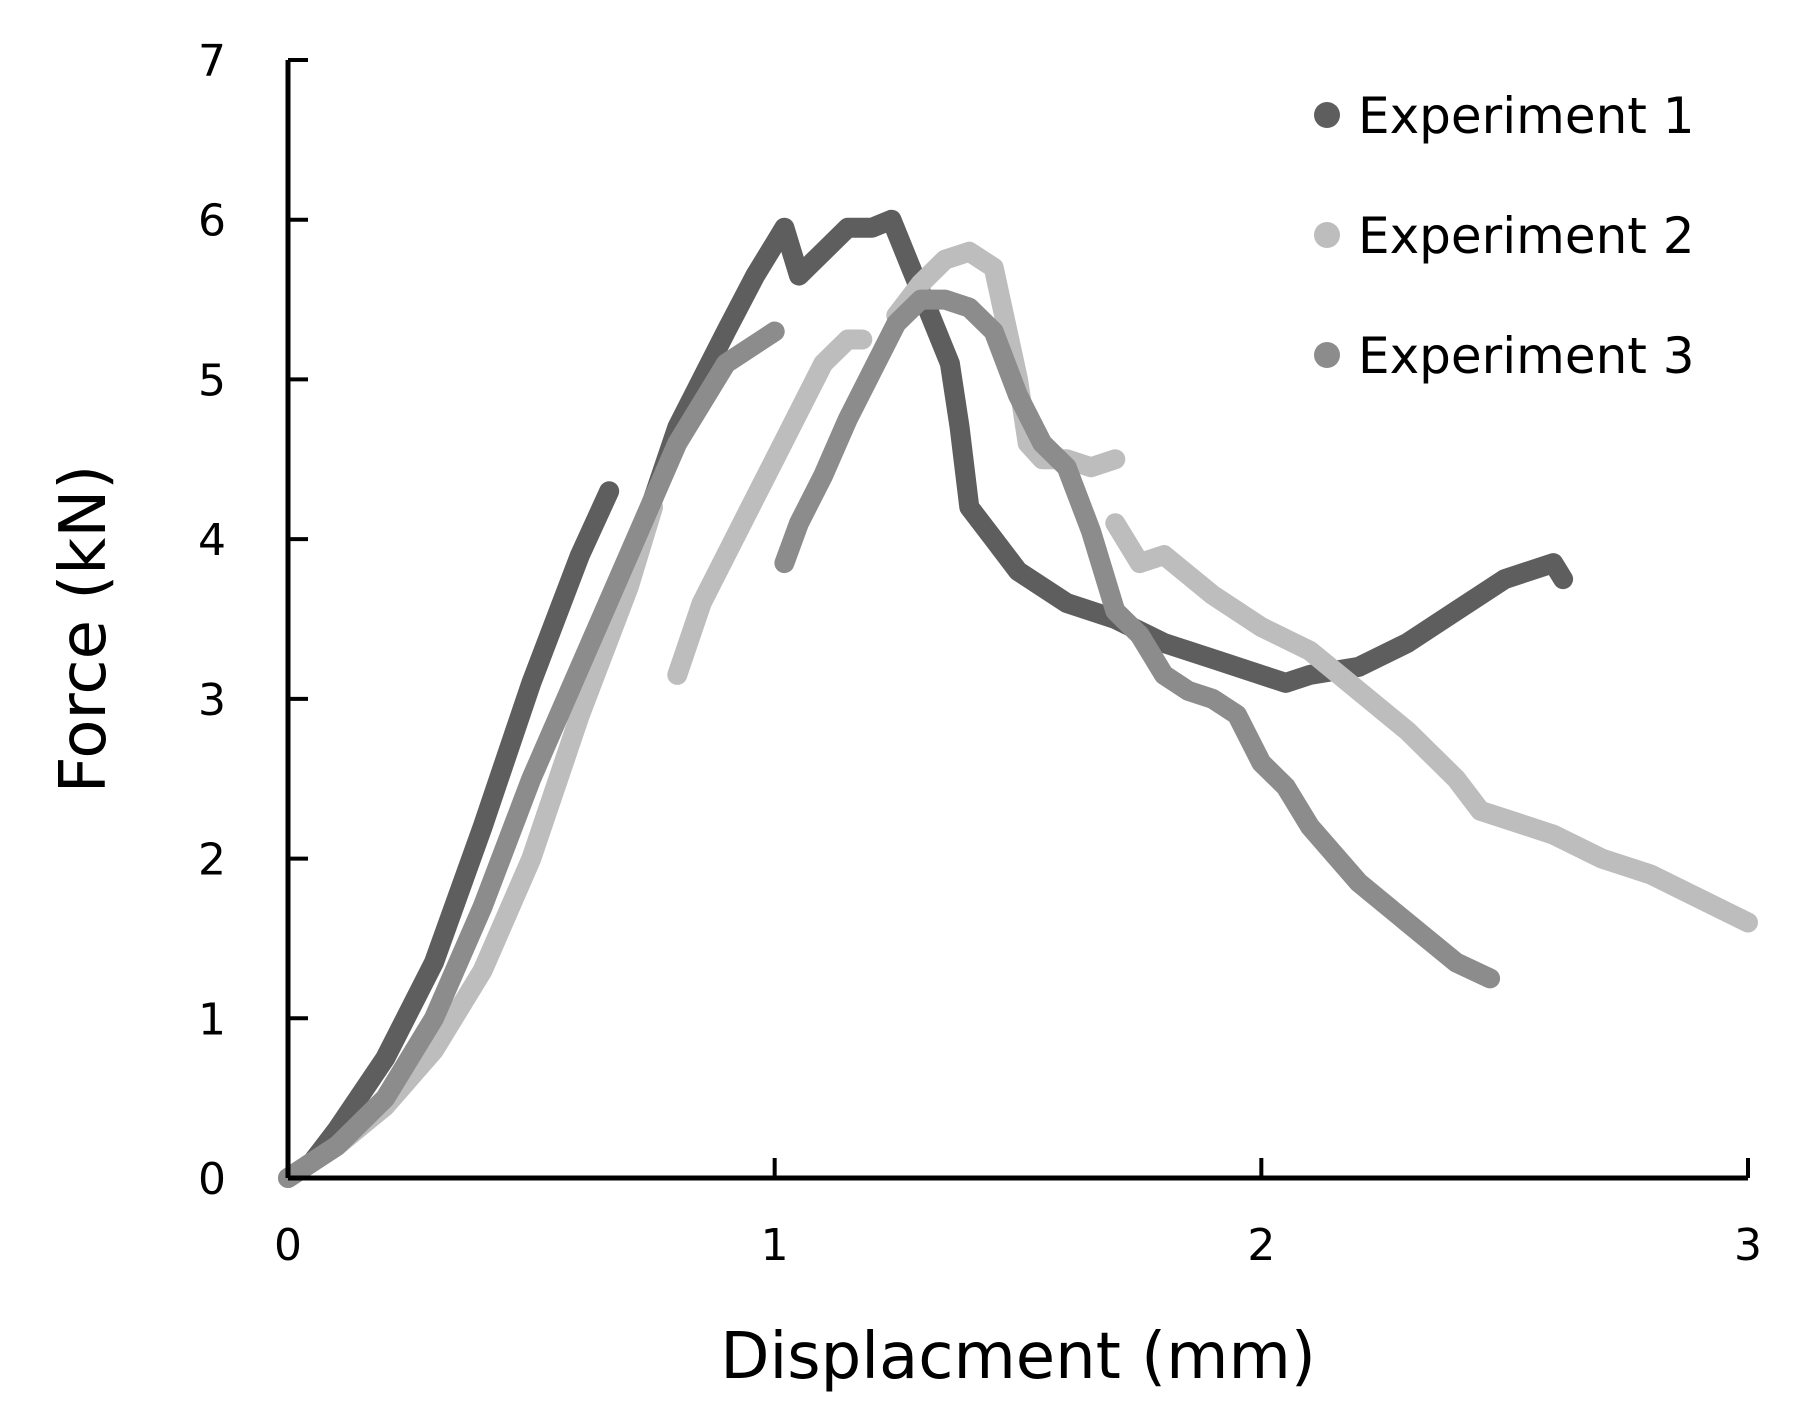 Image resolution: width=1805 pixels, height=1415 pixels. What do you see at coordinates (1018, 1357) in the screenshot?
I see `x-axis-title: Displacment (mm)` at bounding box center [1018, 1357].